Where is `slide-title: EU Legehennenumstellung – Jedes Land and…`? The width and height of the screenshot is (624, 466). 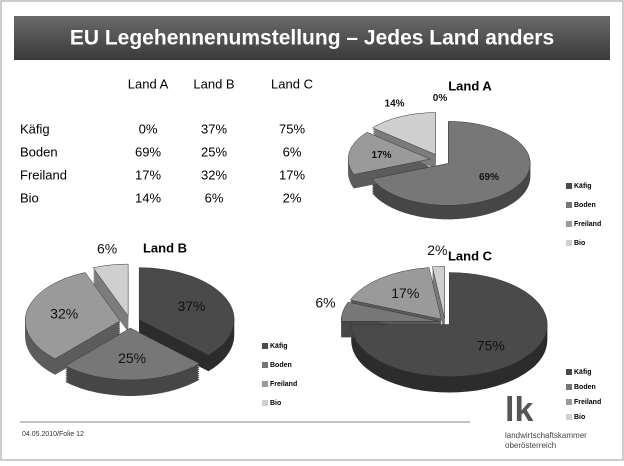
slide-title: EU Legehennenumstellung – Jedes Land and… is located at coordinates (312, 38).